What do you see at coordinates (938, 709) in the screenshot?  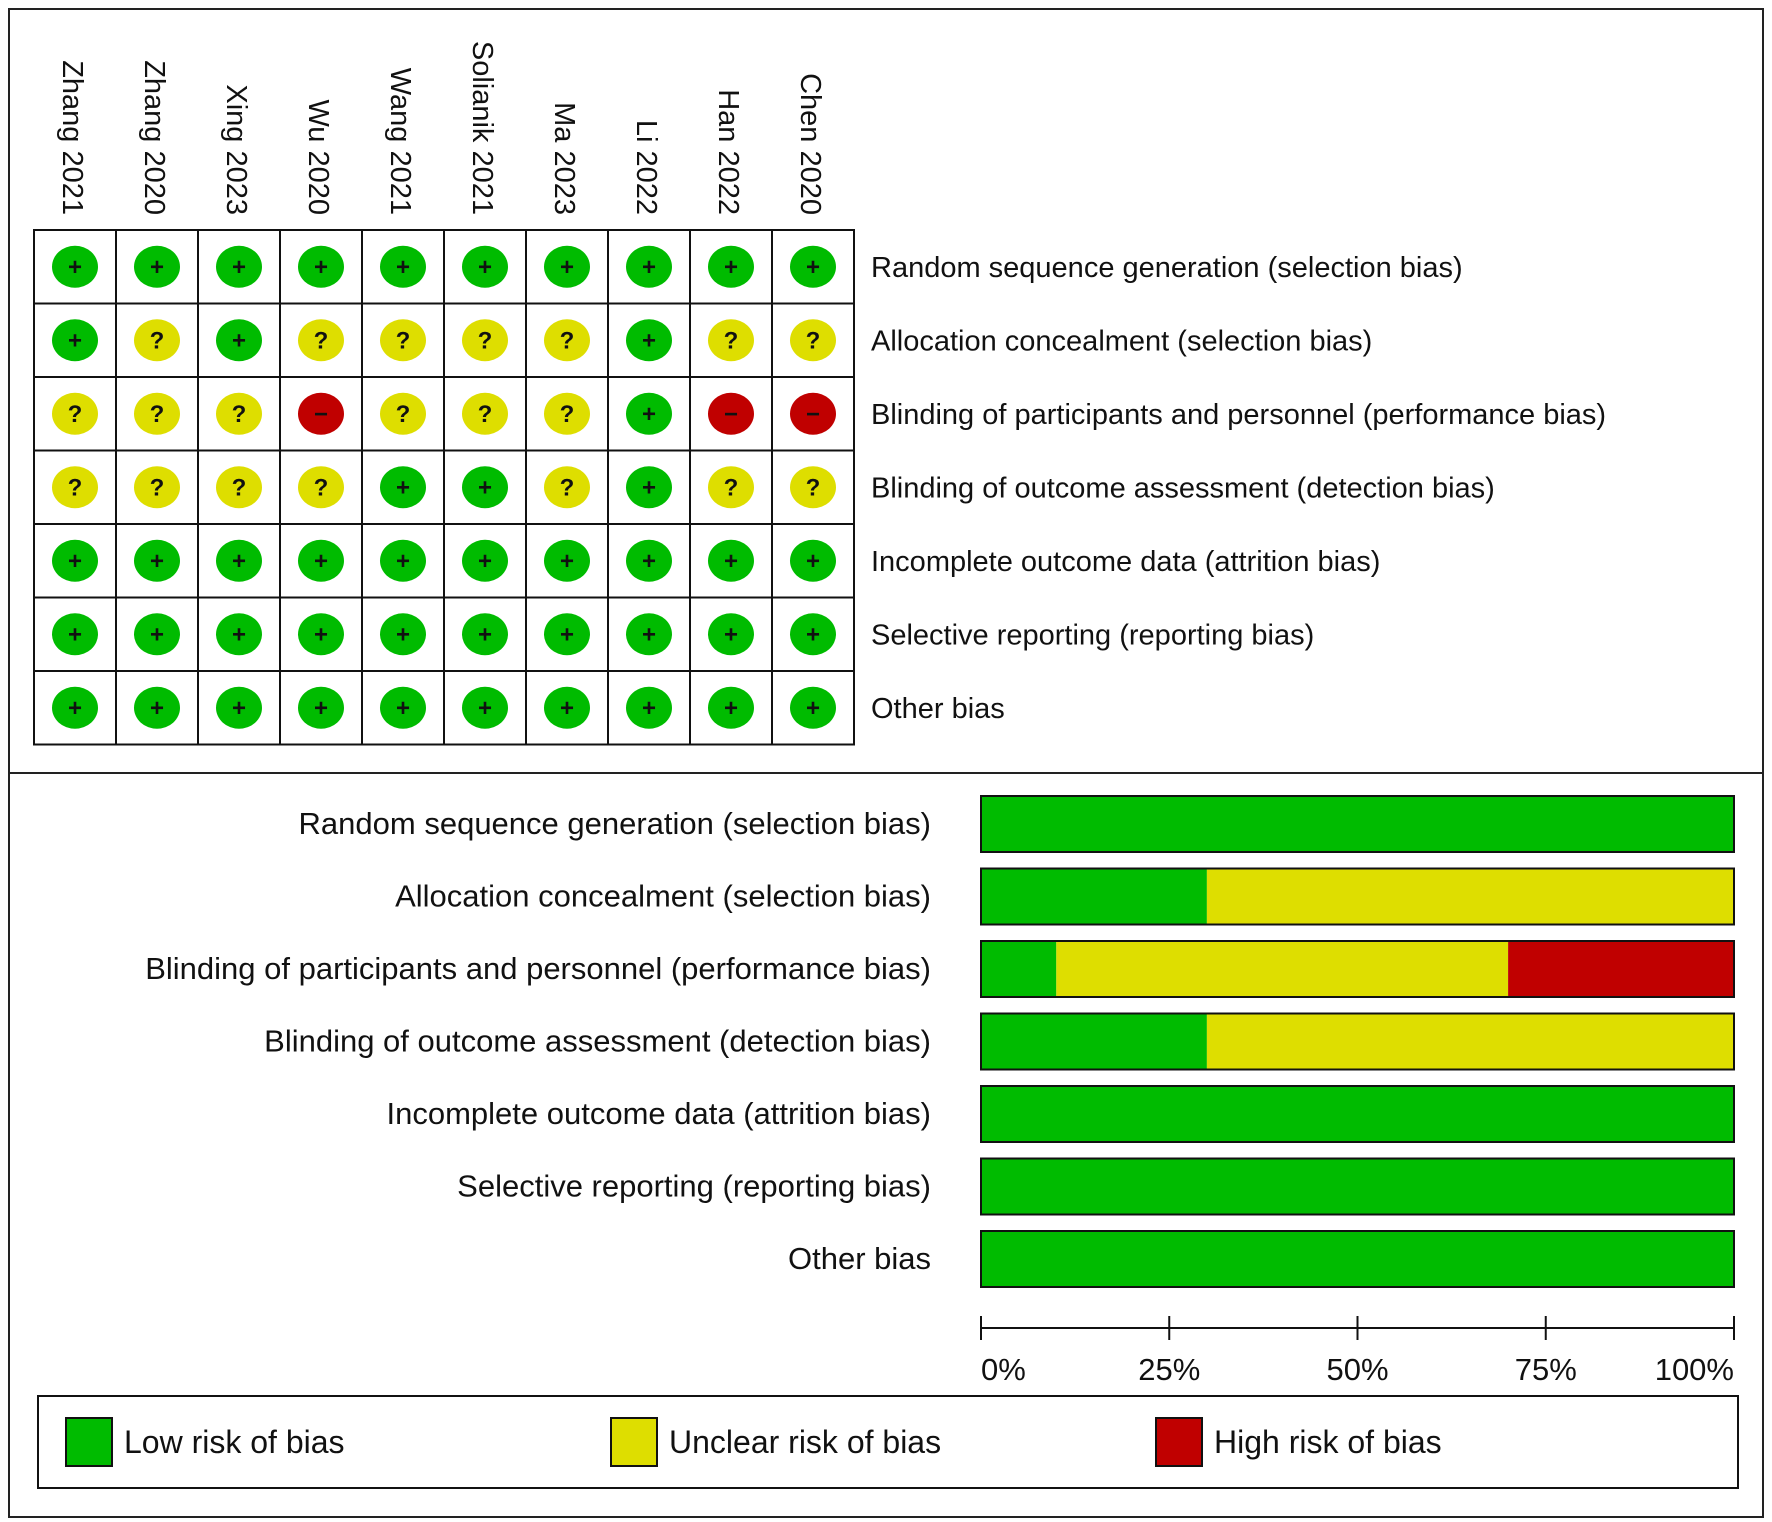 I see `domain-label: Other bias` at bounding box center [938, 709].